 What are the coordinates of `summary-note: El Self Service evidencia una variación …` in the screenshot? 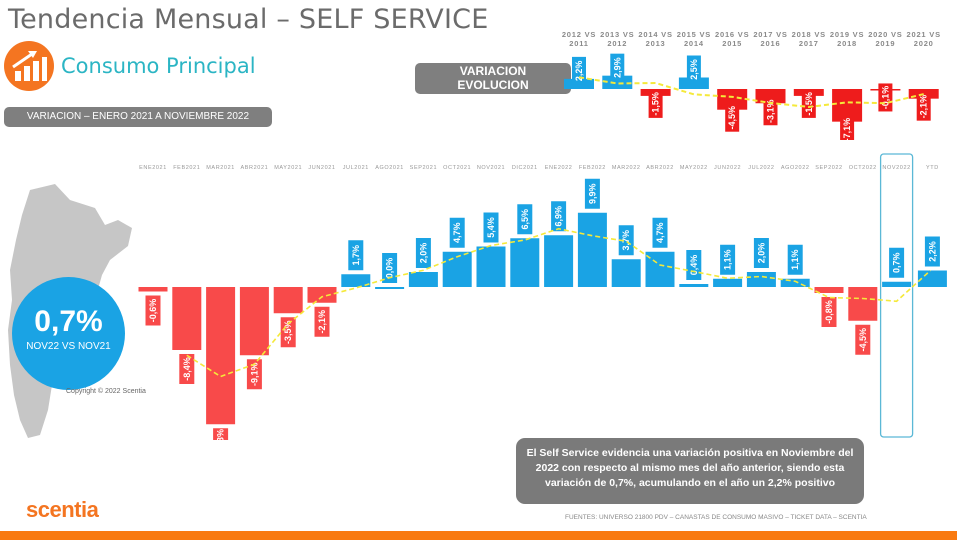 It's located at (690, 471).